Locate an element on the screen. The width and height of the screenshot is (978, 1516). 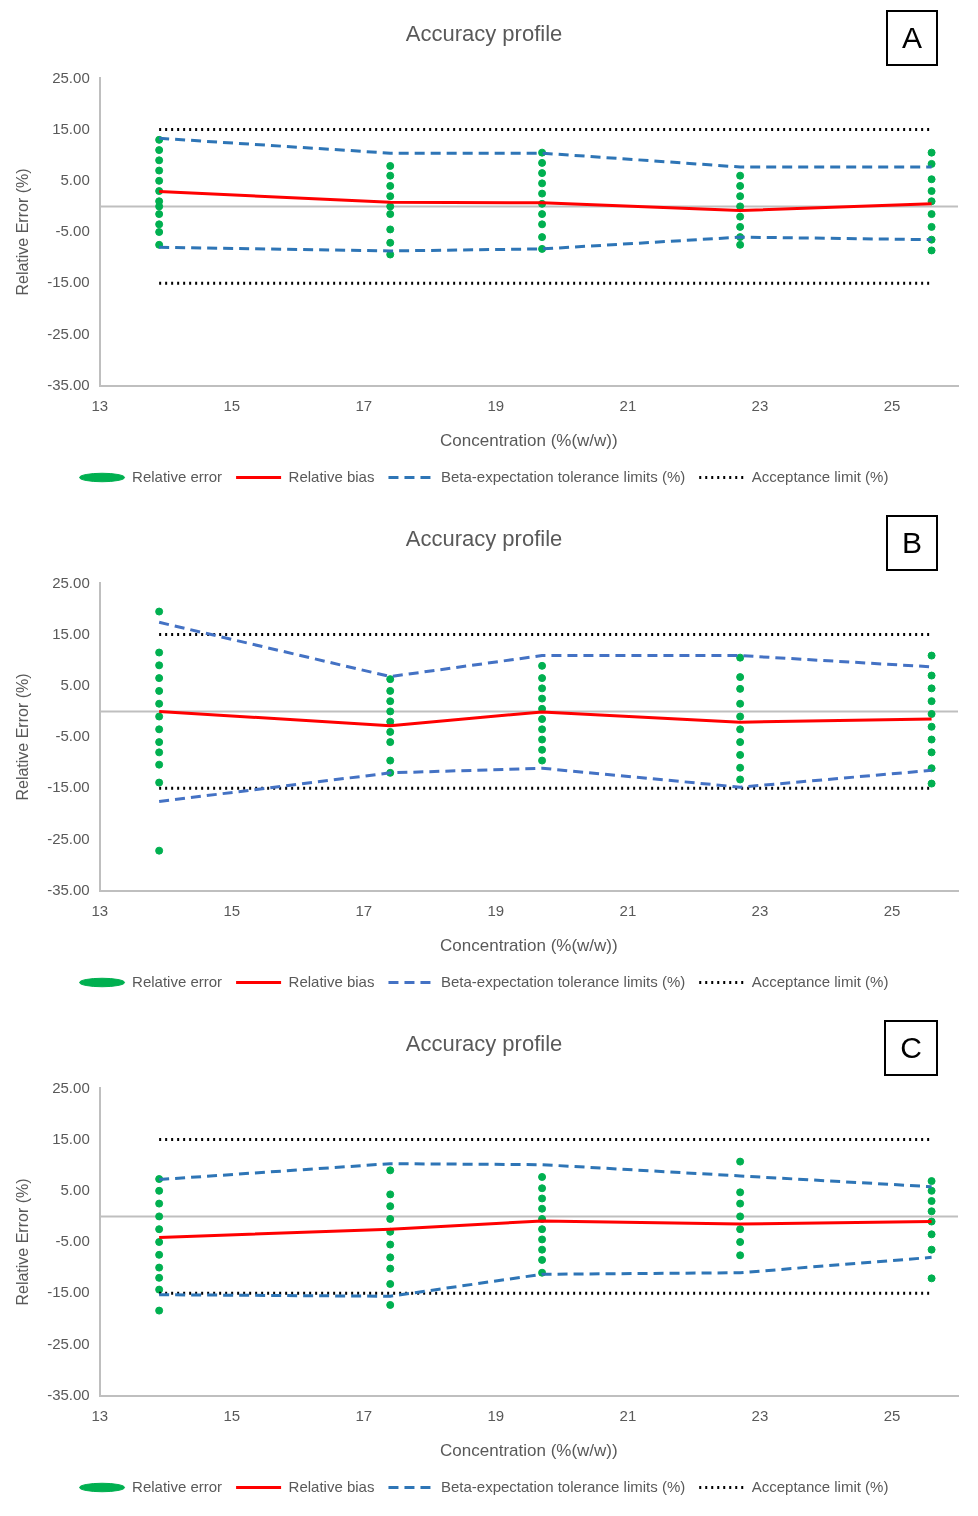
text: A is located at coordinates (911, 38).